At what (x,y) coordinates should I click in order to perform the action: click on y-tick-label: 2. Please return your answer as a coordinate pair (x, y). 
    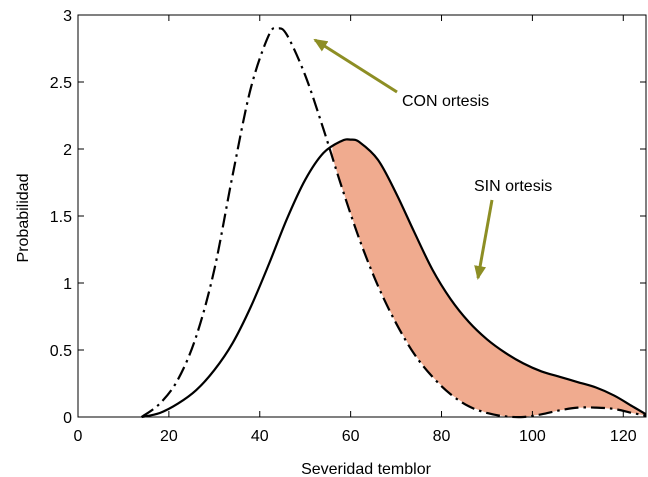
    Looking at the image, I should click on (67, 150).